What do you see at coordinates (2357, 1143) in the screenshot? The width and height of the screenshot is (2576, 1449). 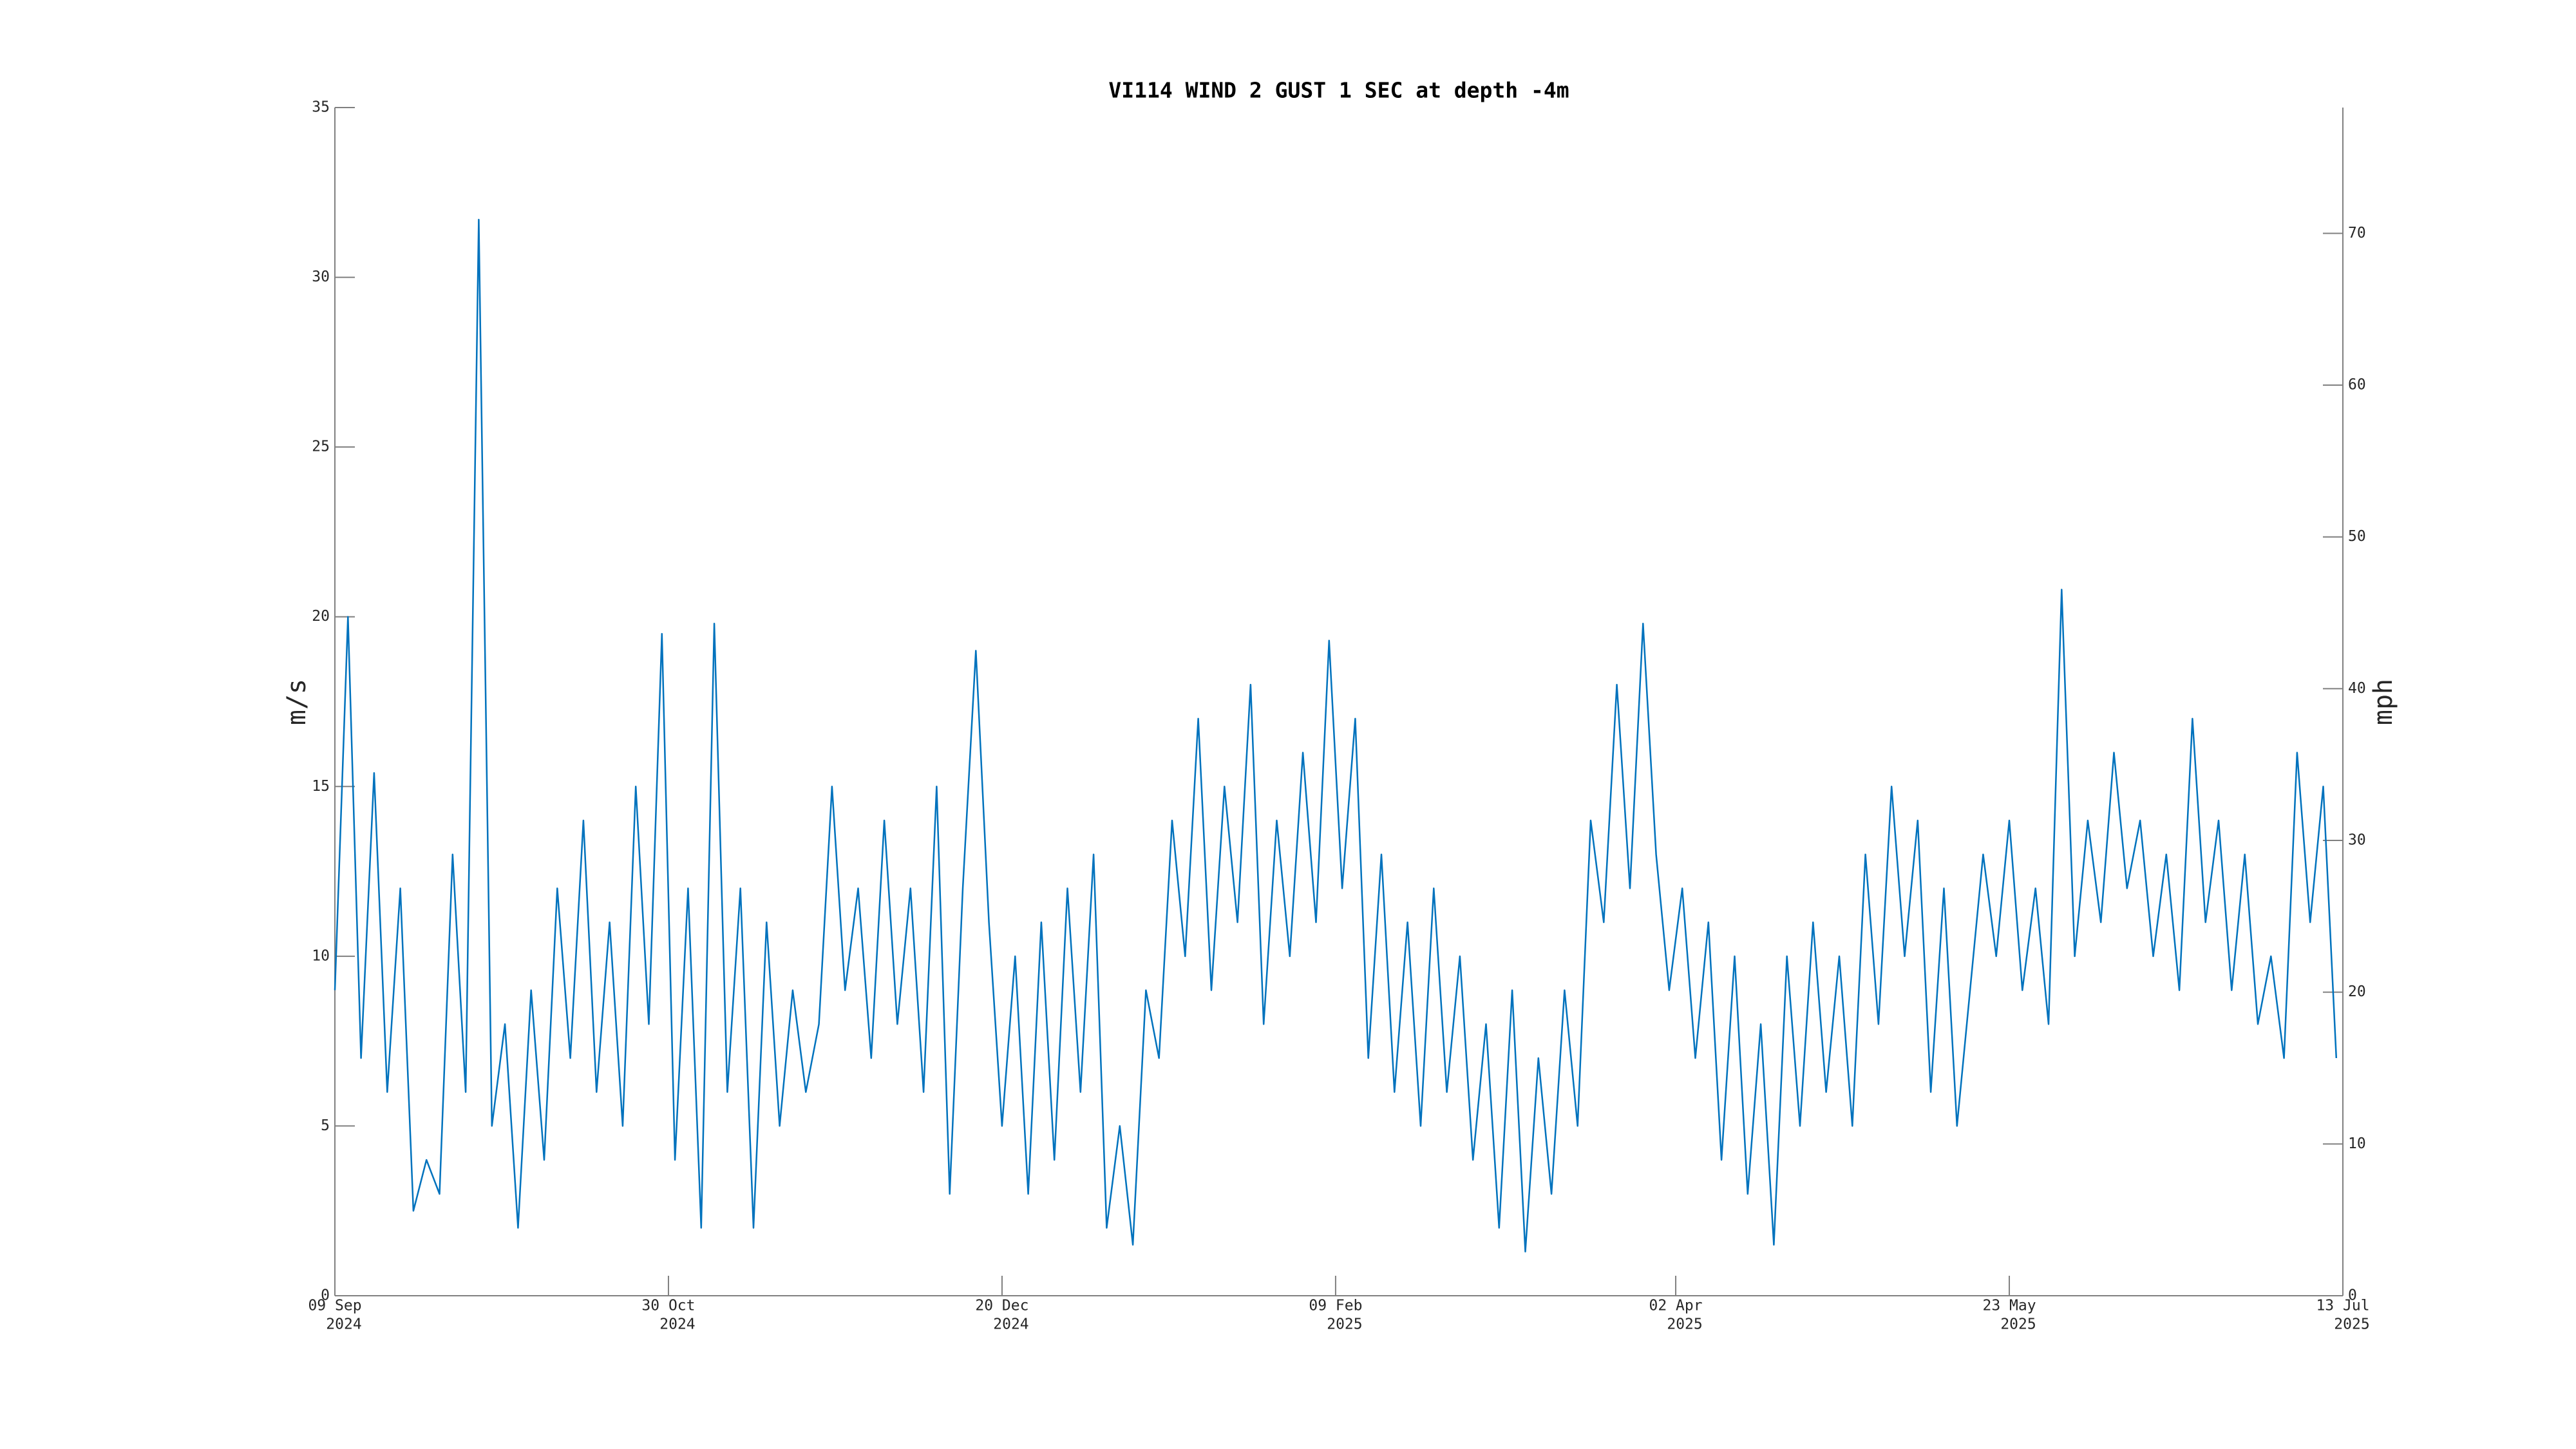 I see `y2-tick-label: 10` at bounding box center [2357, 1143].